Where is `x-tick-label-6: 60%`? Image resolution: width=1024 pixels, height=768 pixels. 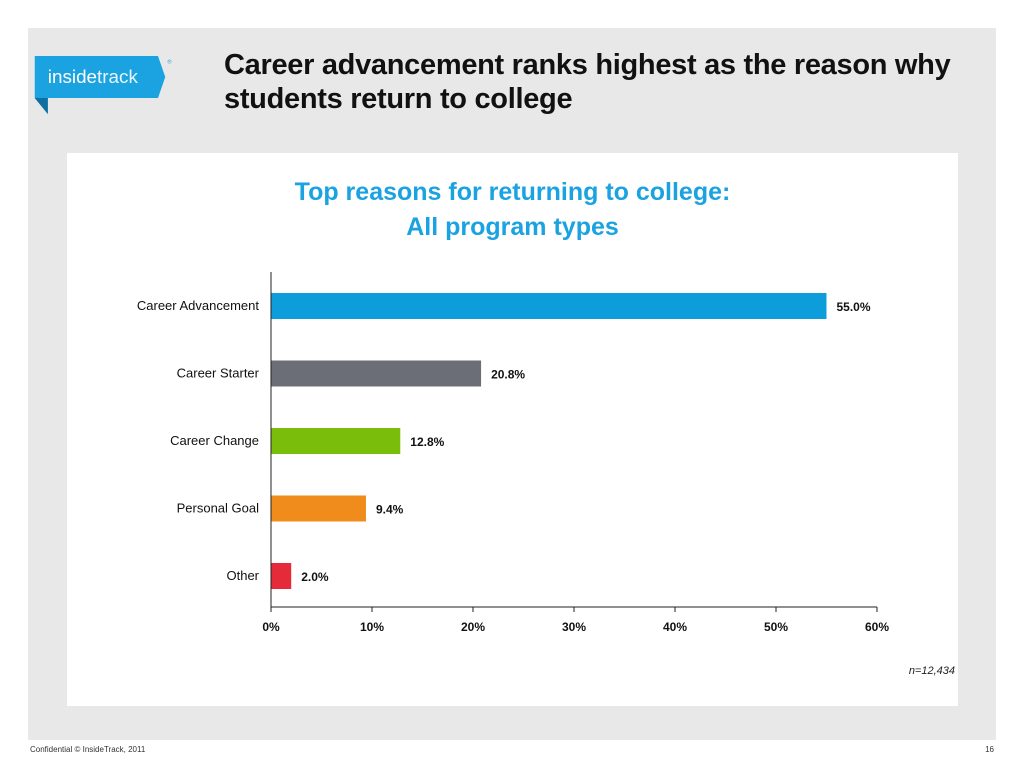 x-tick-label-6: 60% is located at coordinates (877, 627).